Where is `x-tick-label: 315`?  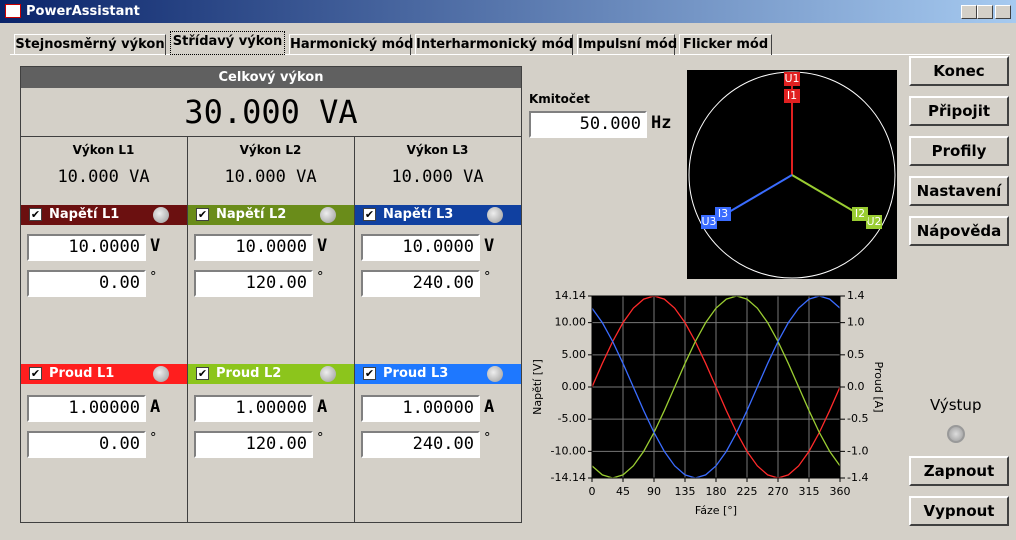
x-tick-label: 315 is located at coordinates (809, 491).